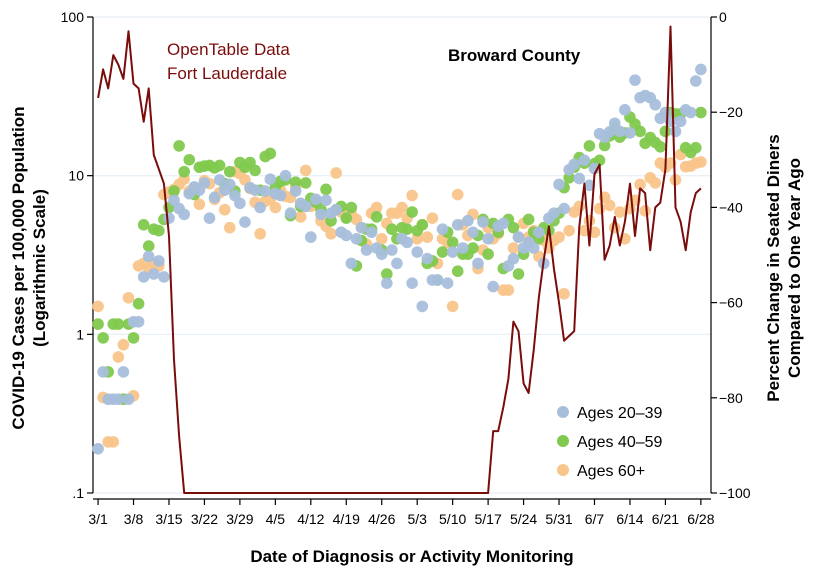 The width and height of the screenshot is (814, 574). What do you see at coordinates (76, 176) in the screenshot?
I see `y-left-tick-label-2: 10` at bounding box center [76, 176].